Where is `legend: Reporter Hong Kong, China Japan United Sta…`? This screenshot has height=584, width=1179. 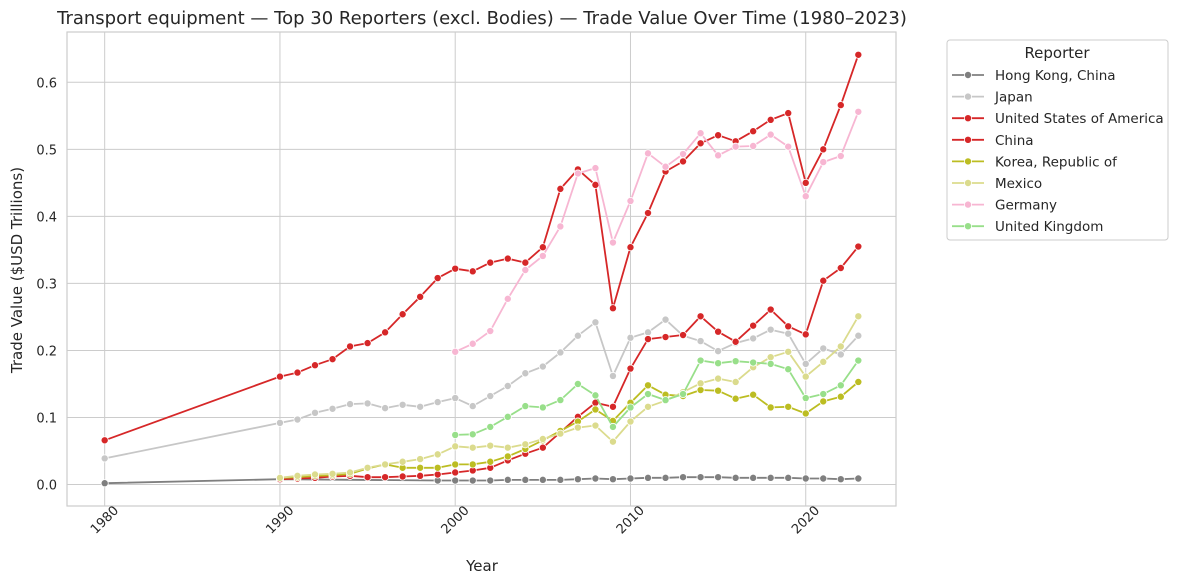
legend: Reporter Hong Kong, China Japan United Sta… is located at coordinates (1057, 140).